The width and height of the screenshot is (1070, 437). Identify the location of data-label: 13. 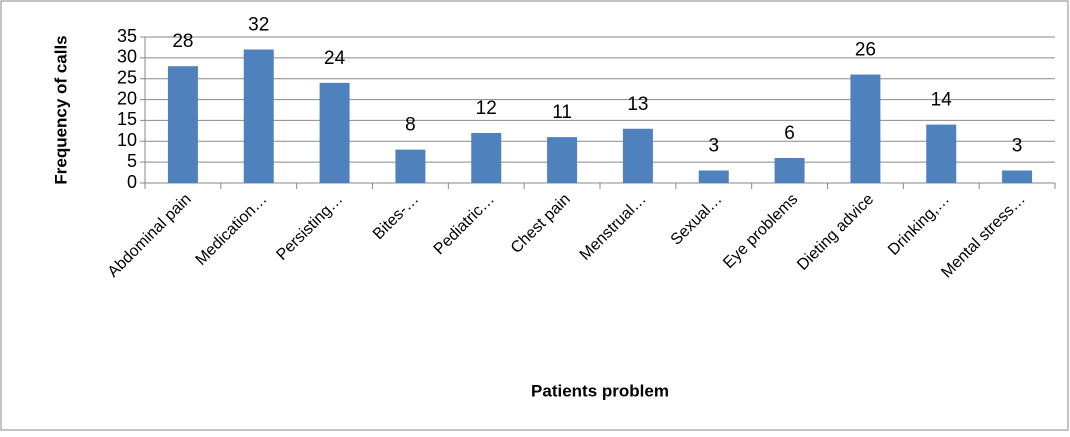
(637, 104).